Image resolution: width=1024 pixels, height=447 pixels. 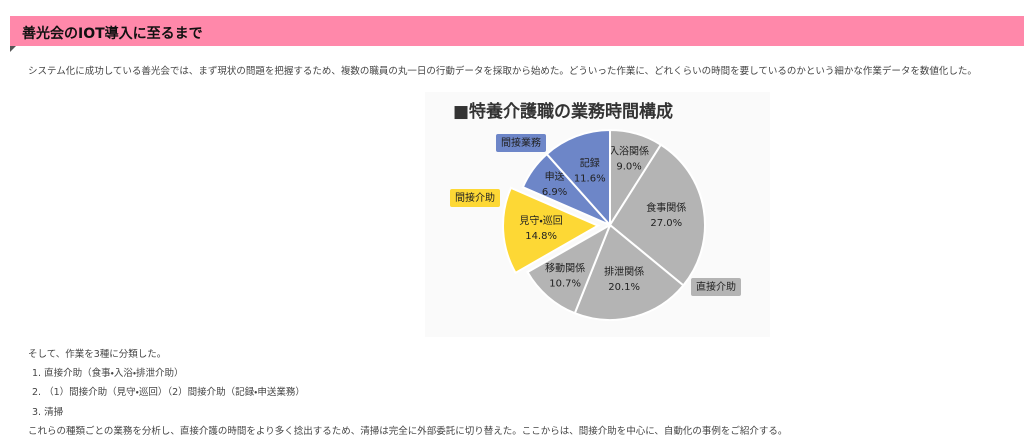 I want to click on list-item: 2. （1）間接介助（見守・巡回）（2）間接介助（記録・申送業務）, so click(x=168, y=392).